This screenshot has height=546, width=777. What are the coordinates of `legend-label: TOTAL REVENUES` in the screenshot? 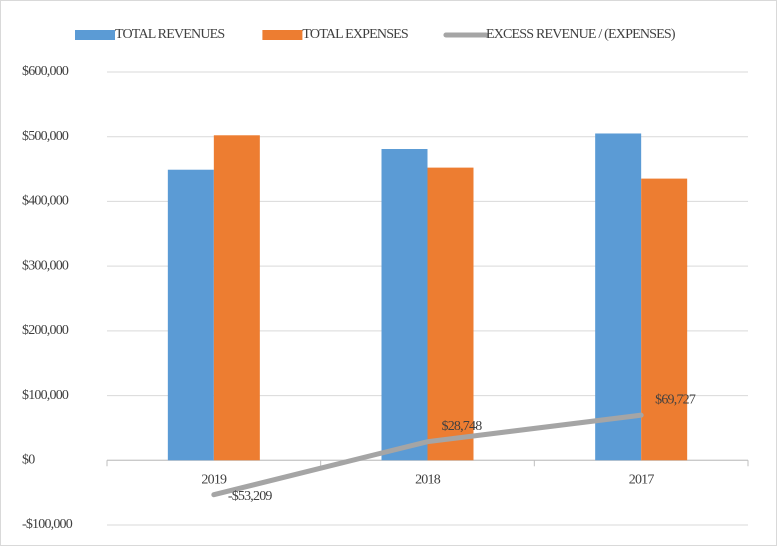 It's located at (169, 34).